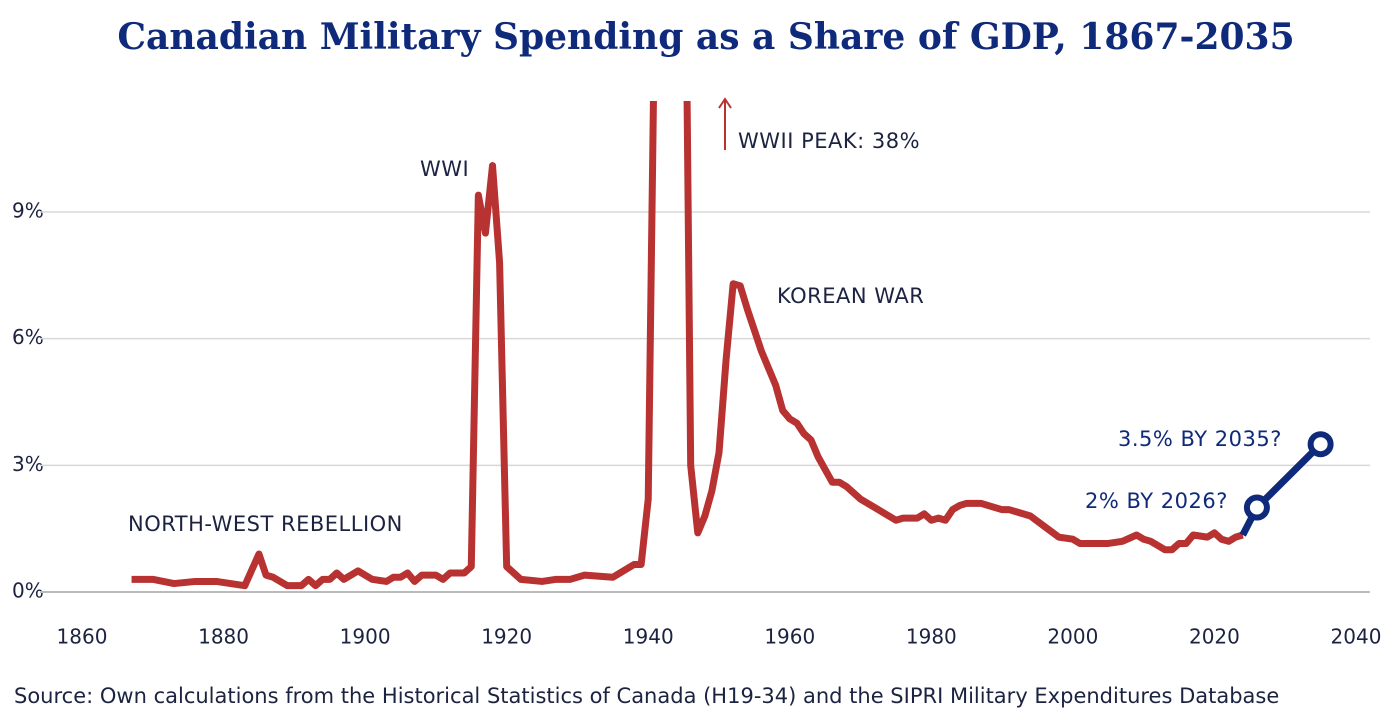  What do you see at coordinates (1356, 637) in the screenshot?
I see `x-tick-label: 2040` at bounding box center [1356, 637].